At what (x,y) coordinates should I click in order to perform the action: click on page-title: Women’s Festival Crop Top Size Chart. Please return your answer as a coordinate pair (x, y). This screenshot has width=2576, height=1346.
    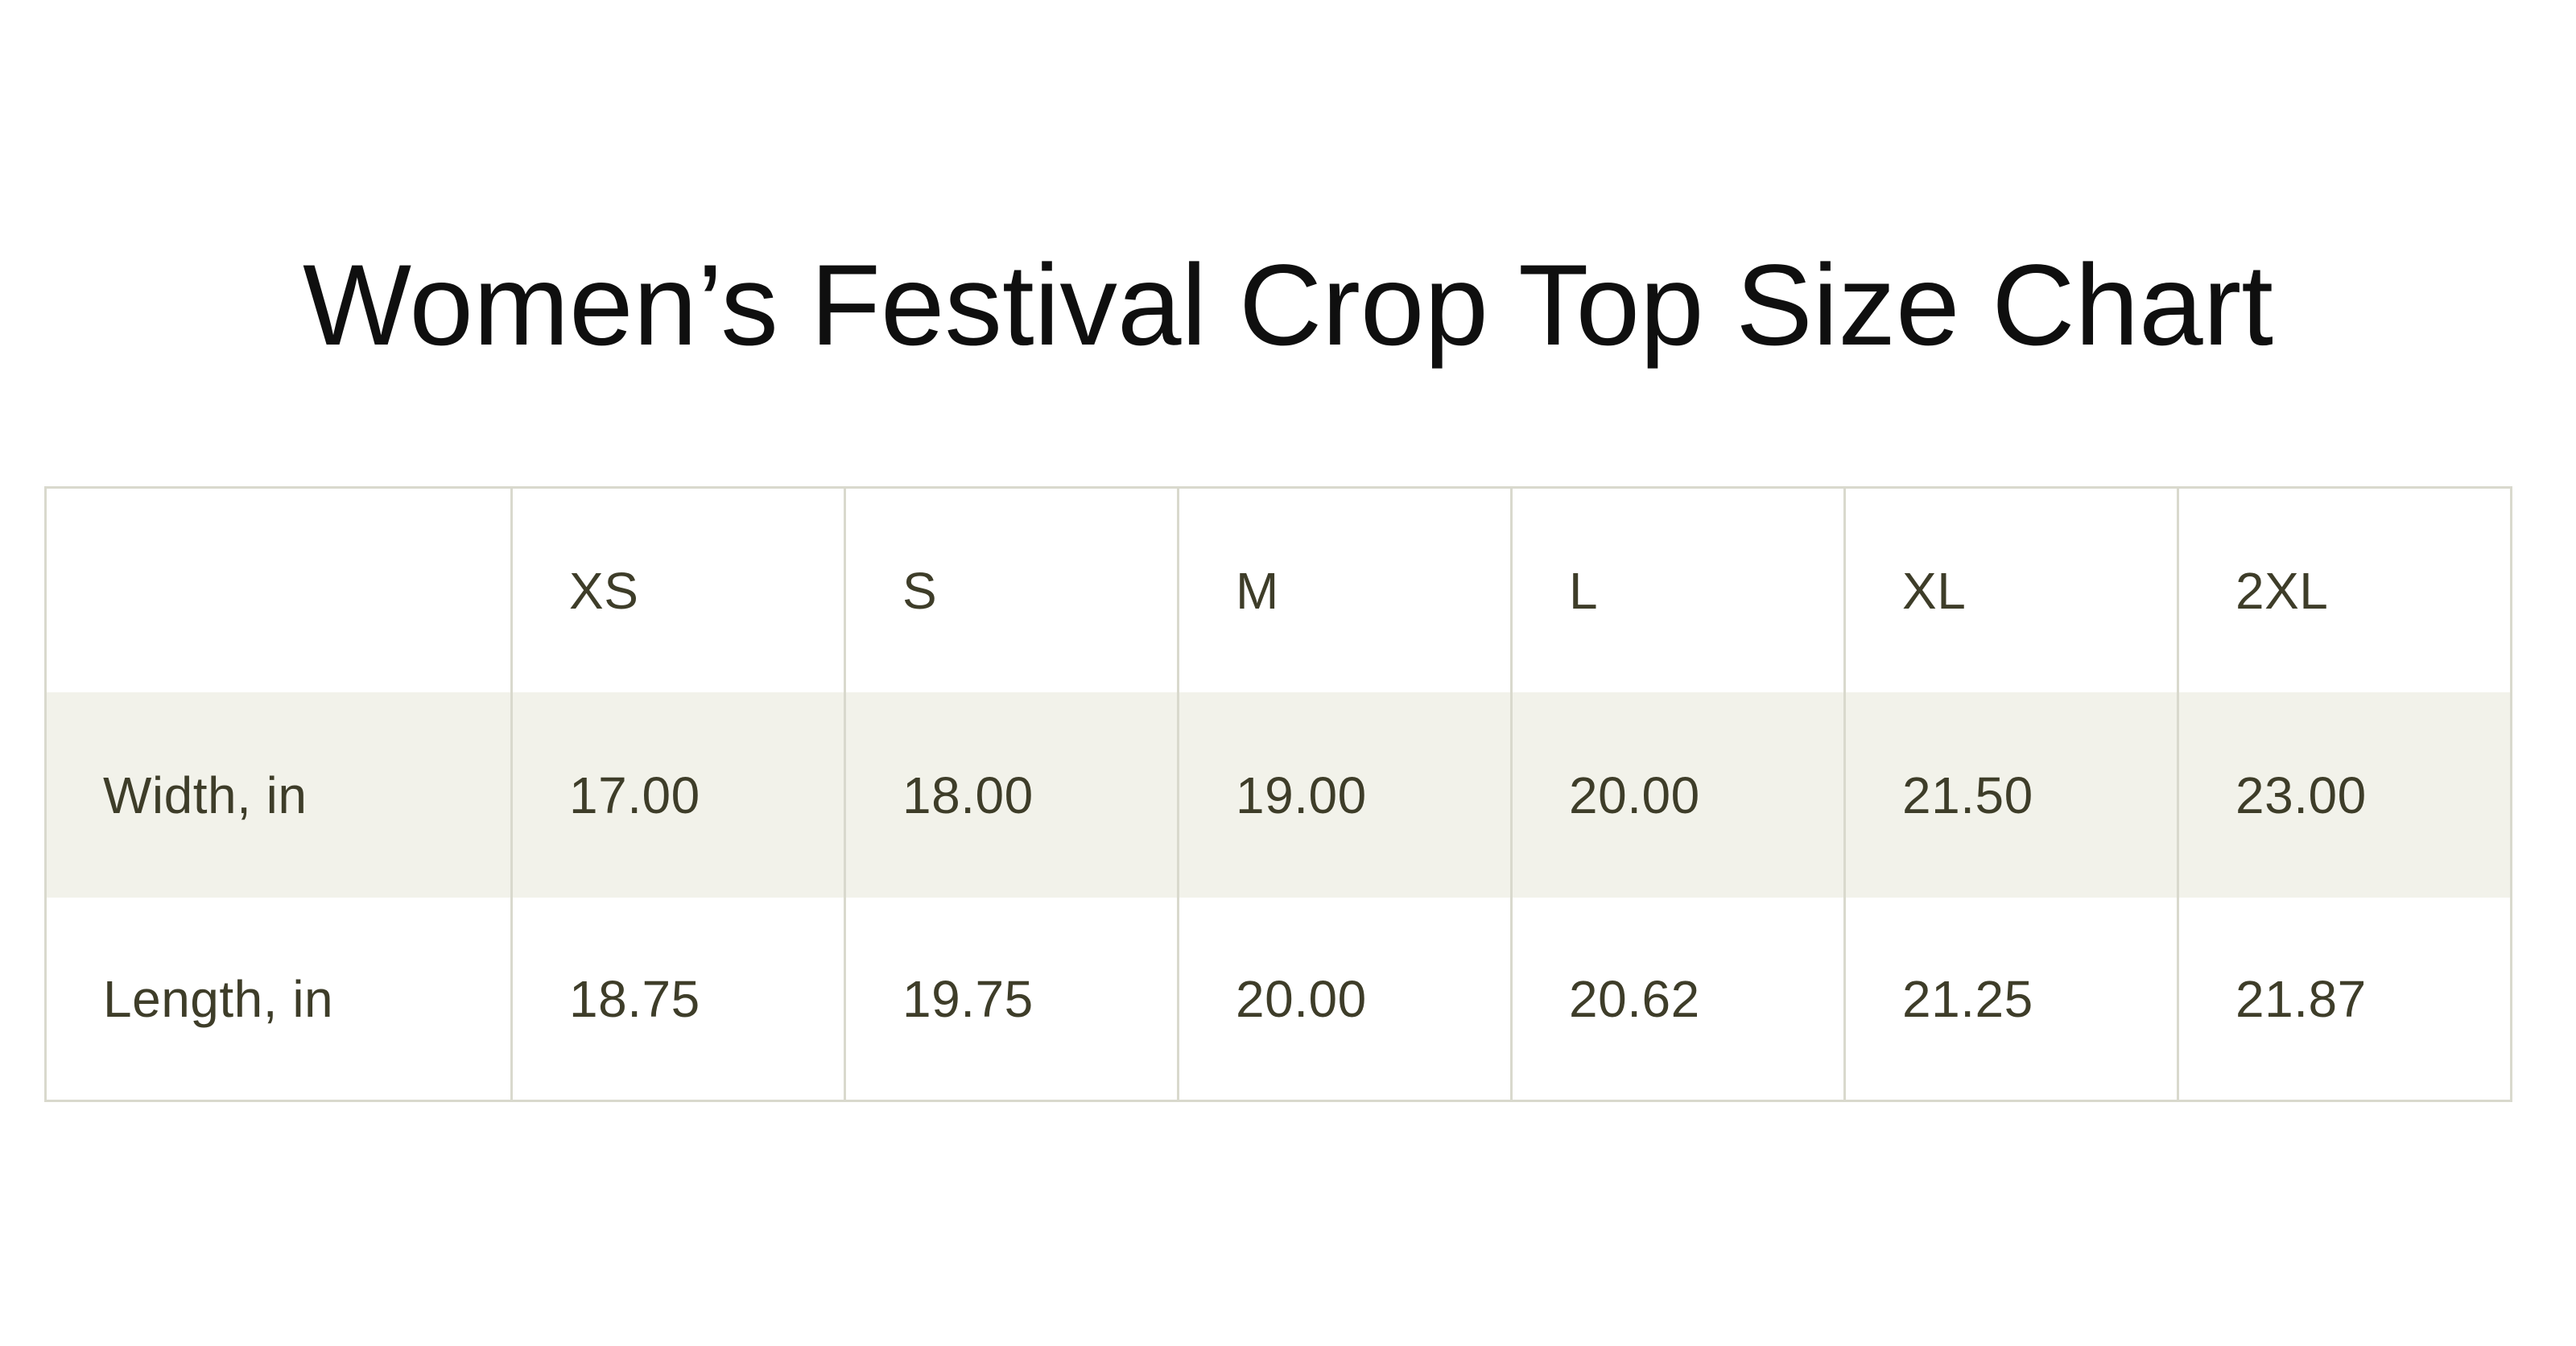
    Looking at the image, I should click on (1288, 306).